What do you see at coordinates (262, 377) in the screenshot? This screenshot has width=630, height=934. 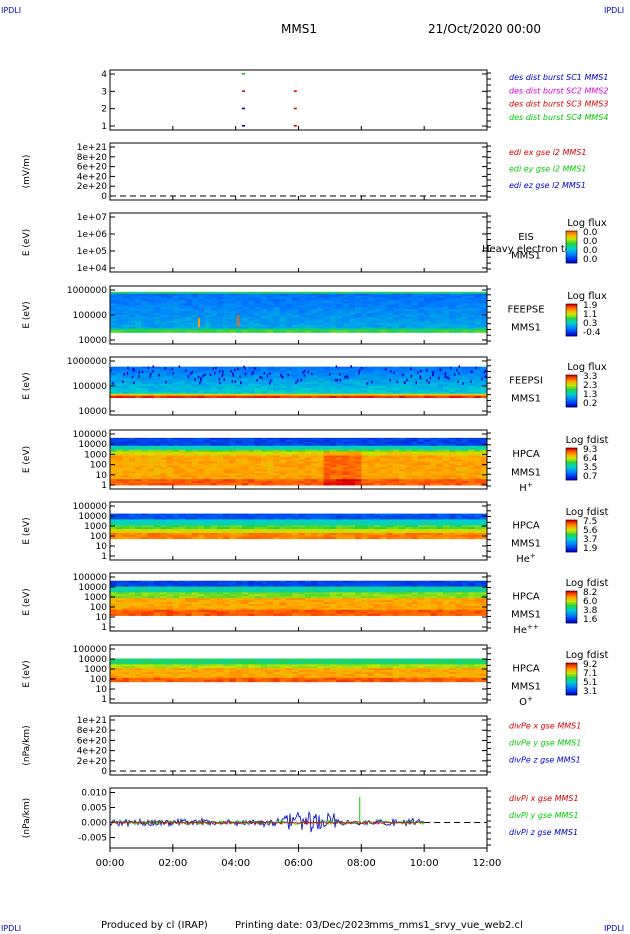 I see `spectrogram-speck` at bounding box center [262, 377].